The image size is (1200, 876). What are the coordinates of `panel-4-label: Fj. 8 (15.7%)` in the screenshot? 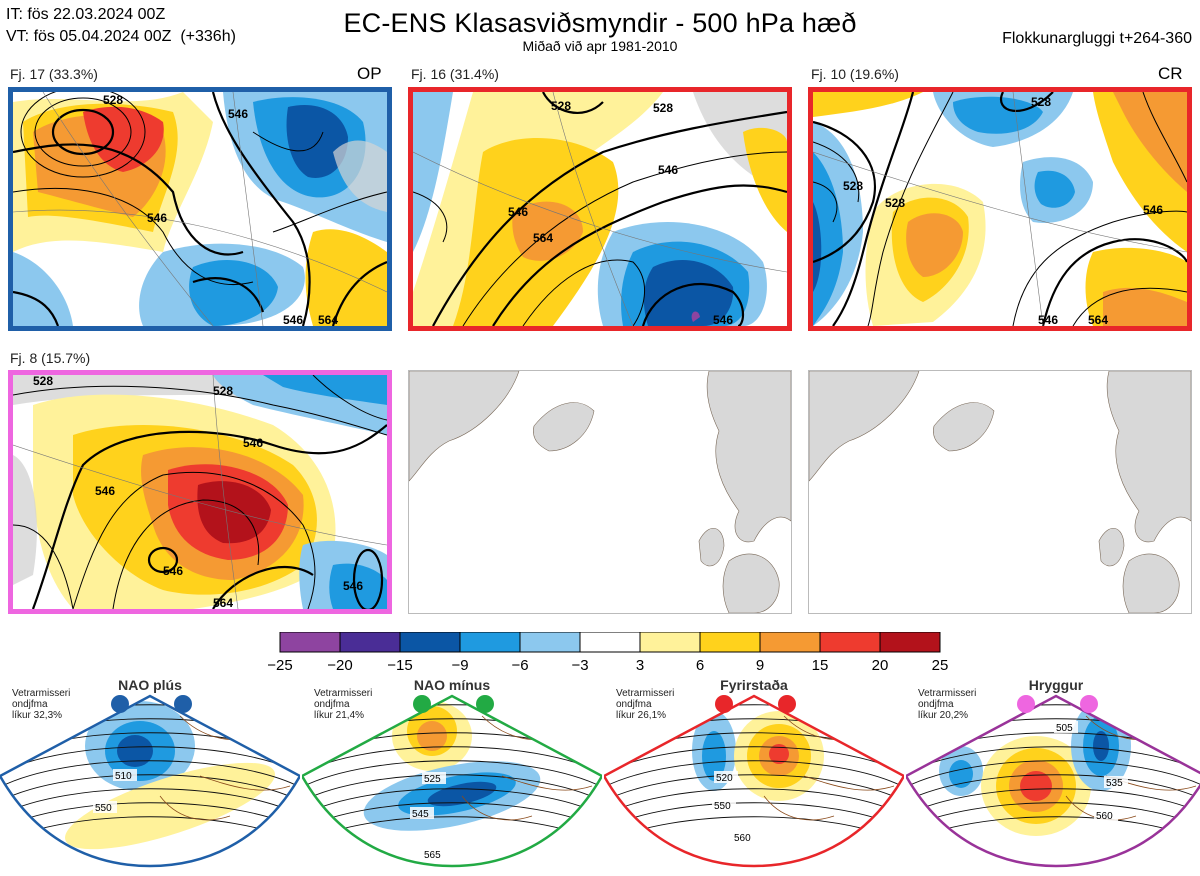 It's located at (50, 358).